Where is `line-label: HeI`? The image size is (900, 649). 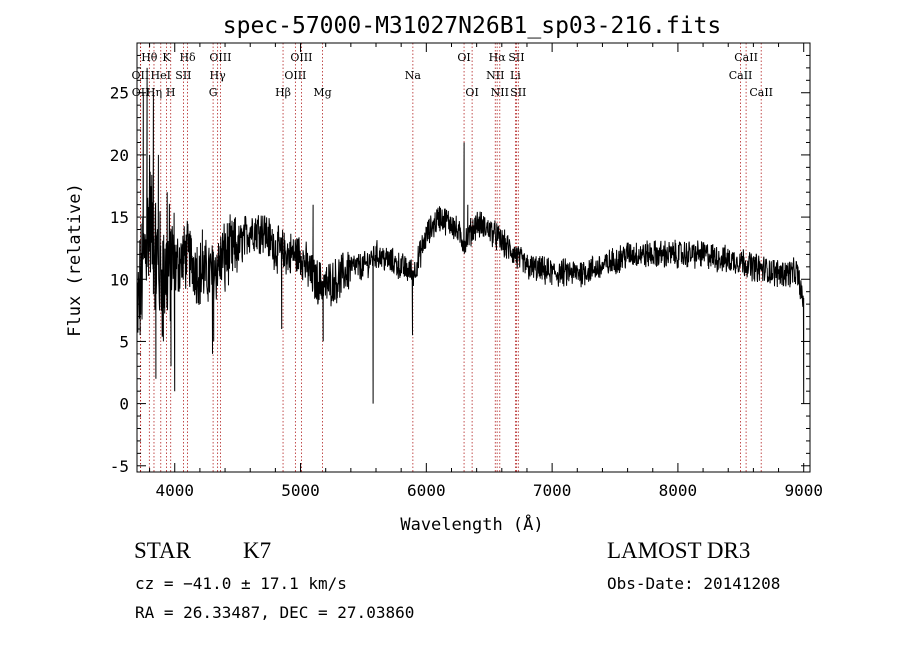
line-label: HeI is located at coordinates (161, 75).